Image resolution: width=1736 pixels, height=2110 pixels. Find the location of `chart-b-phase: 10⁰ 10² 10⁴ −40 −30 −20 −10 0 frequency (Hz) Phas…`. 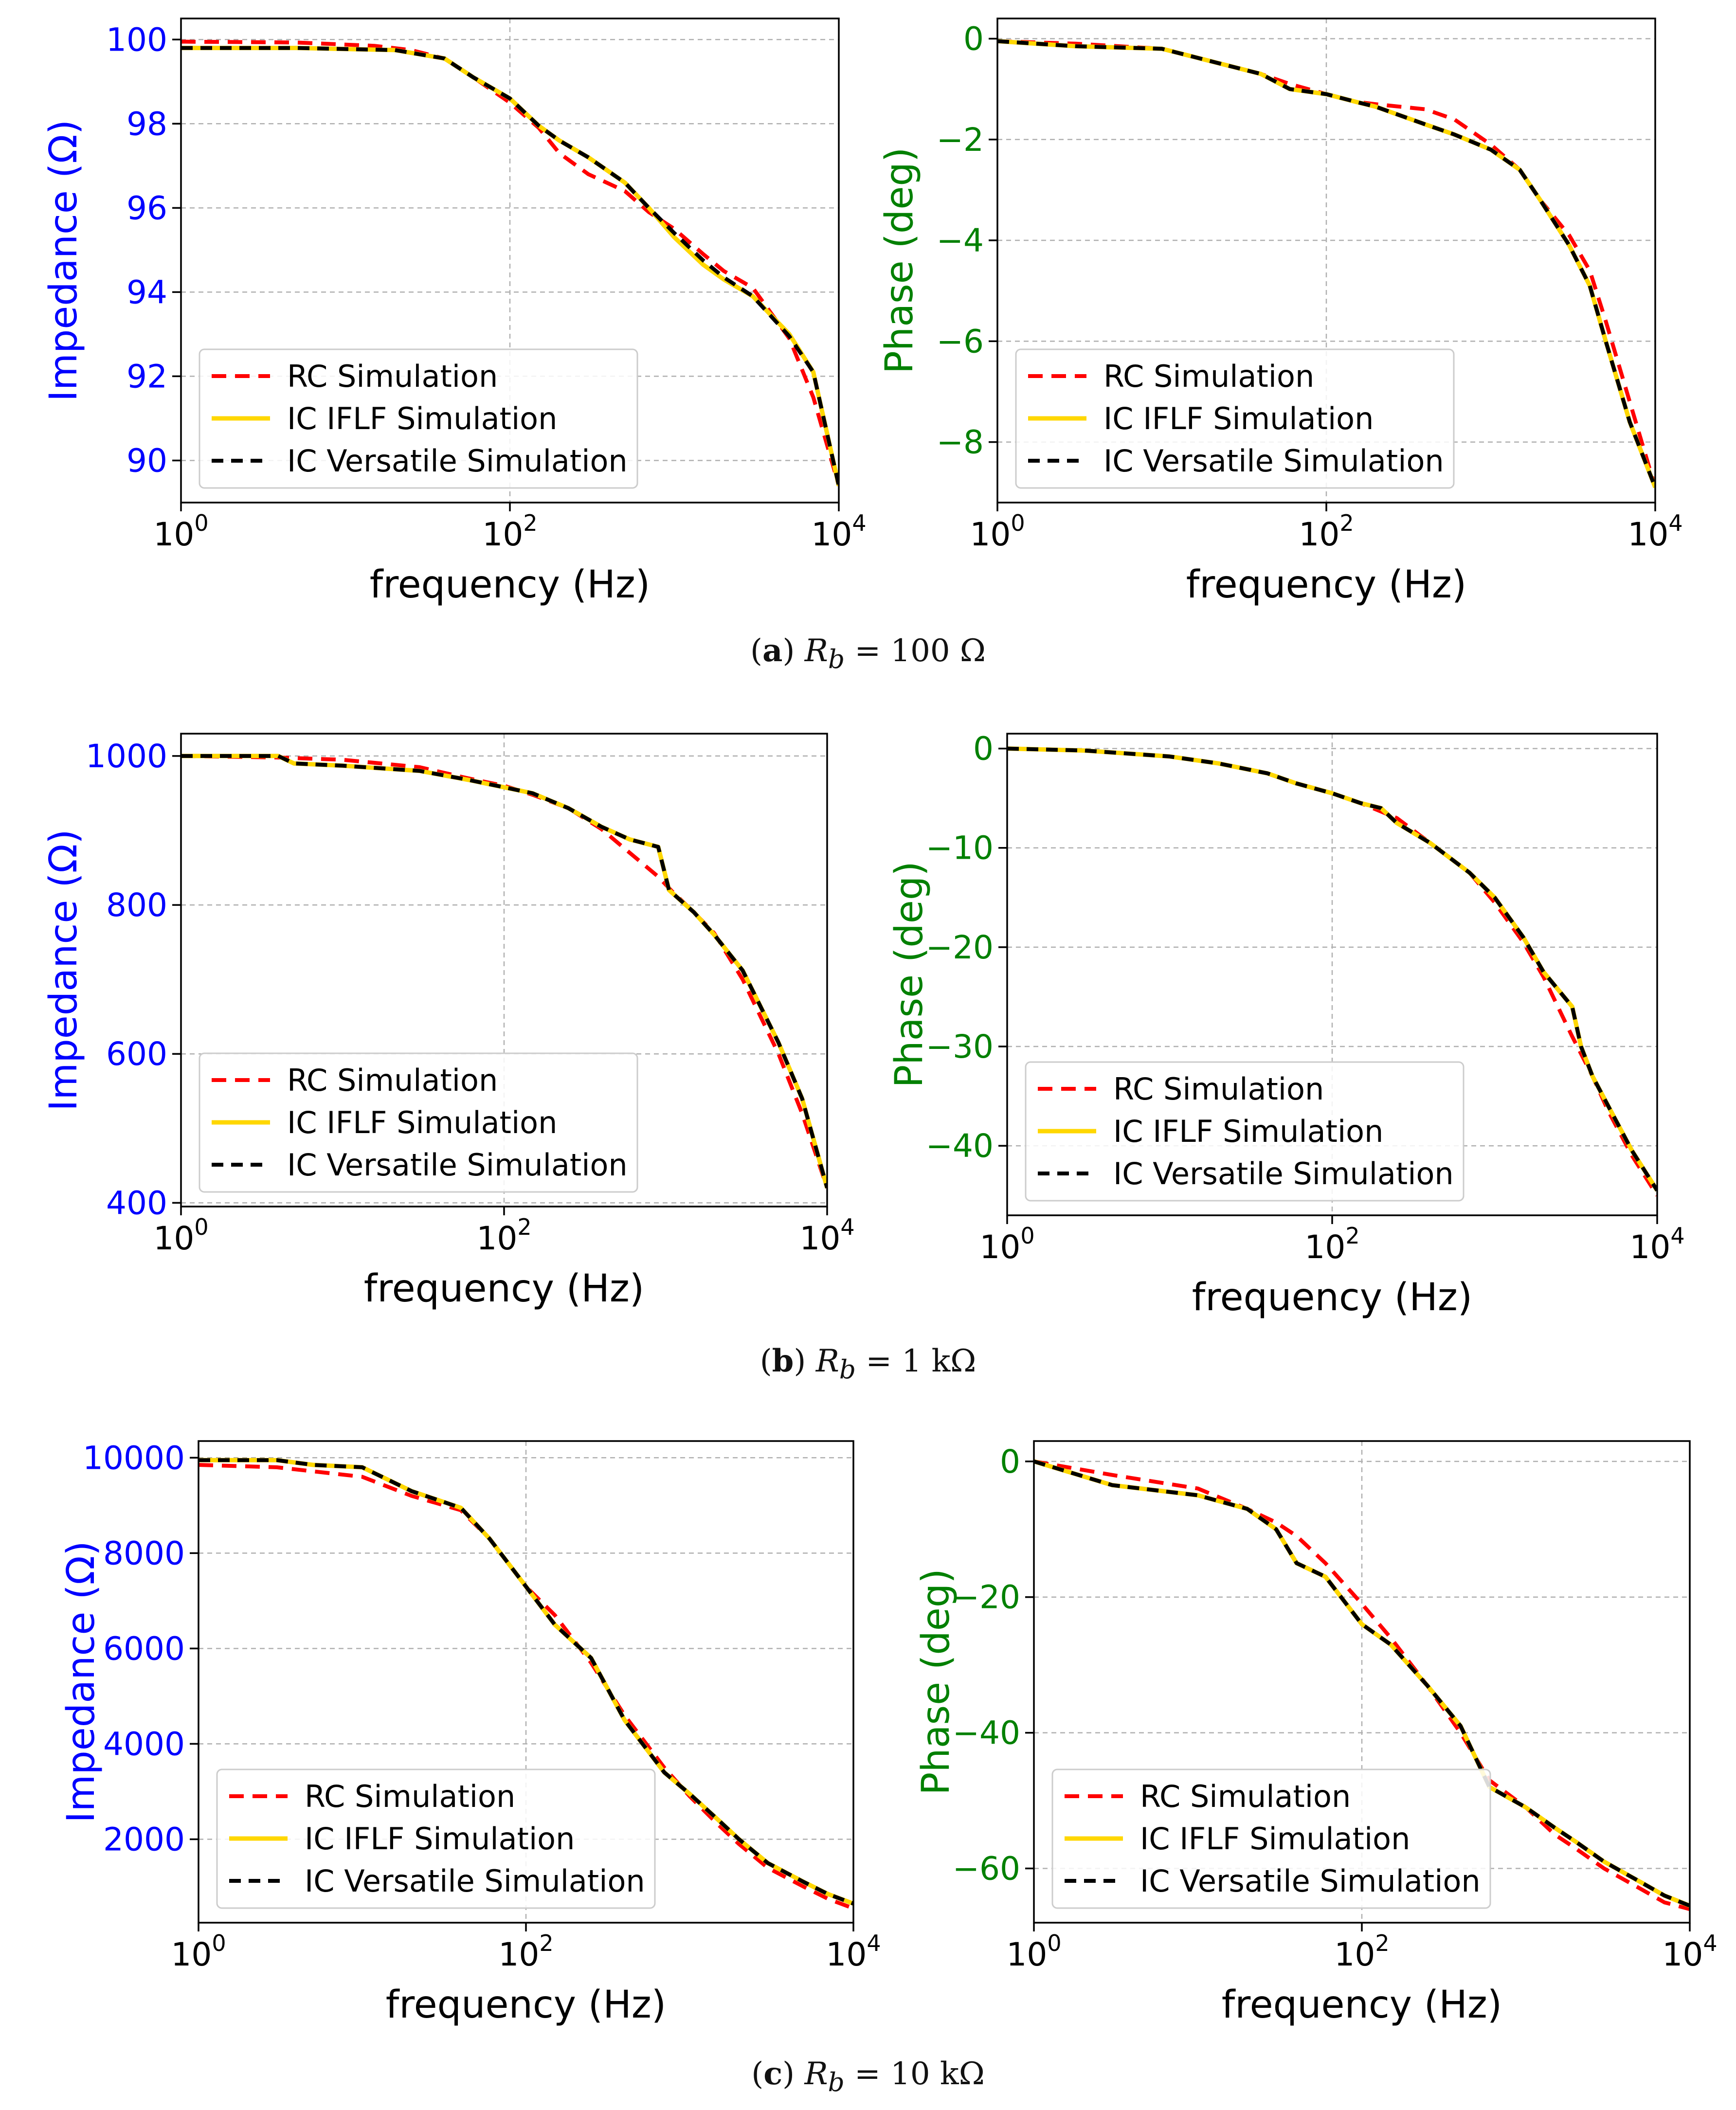

chart-b-phase: 10⁰ 10² 10⁴ −40 −30 −20 −10 0 frequency (Hz) Phas… is located at coordinates (1286, 1024).